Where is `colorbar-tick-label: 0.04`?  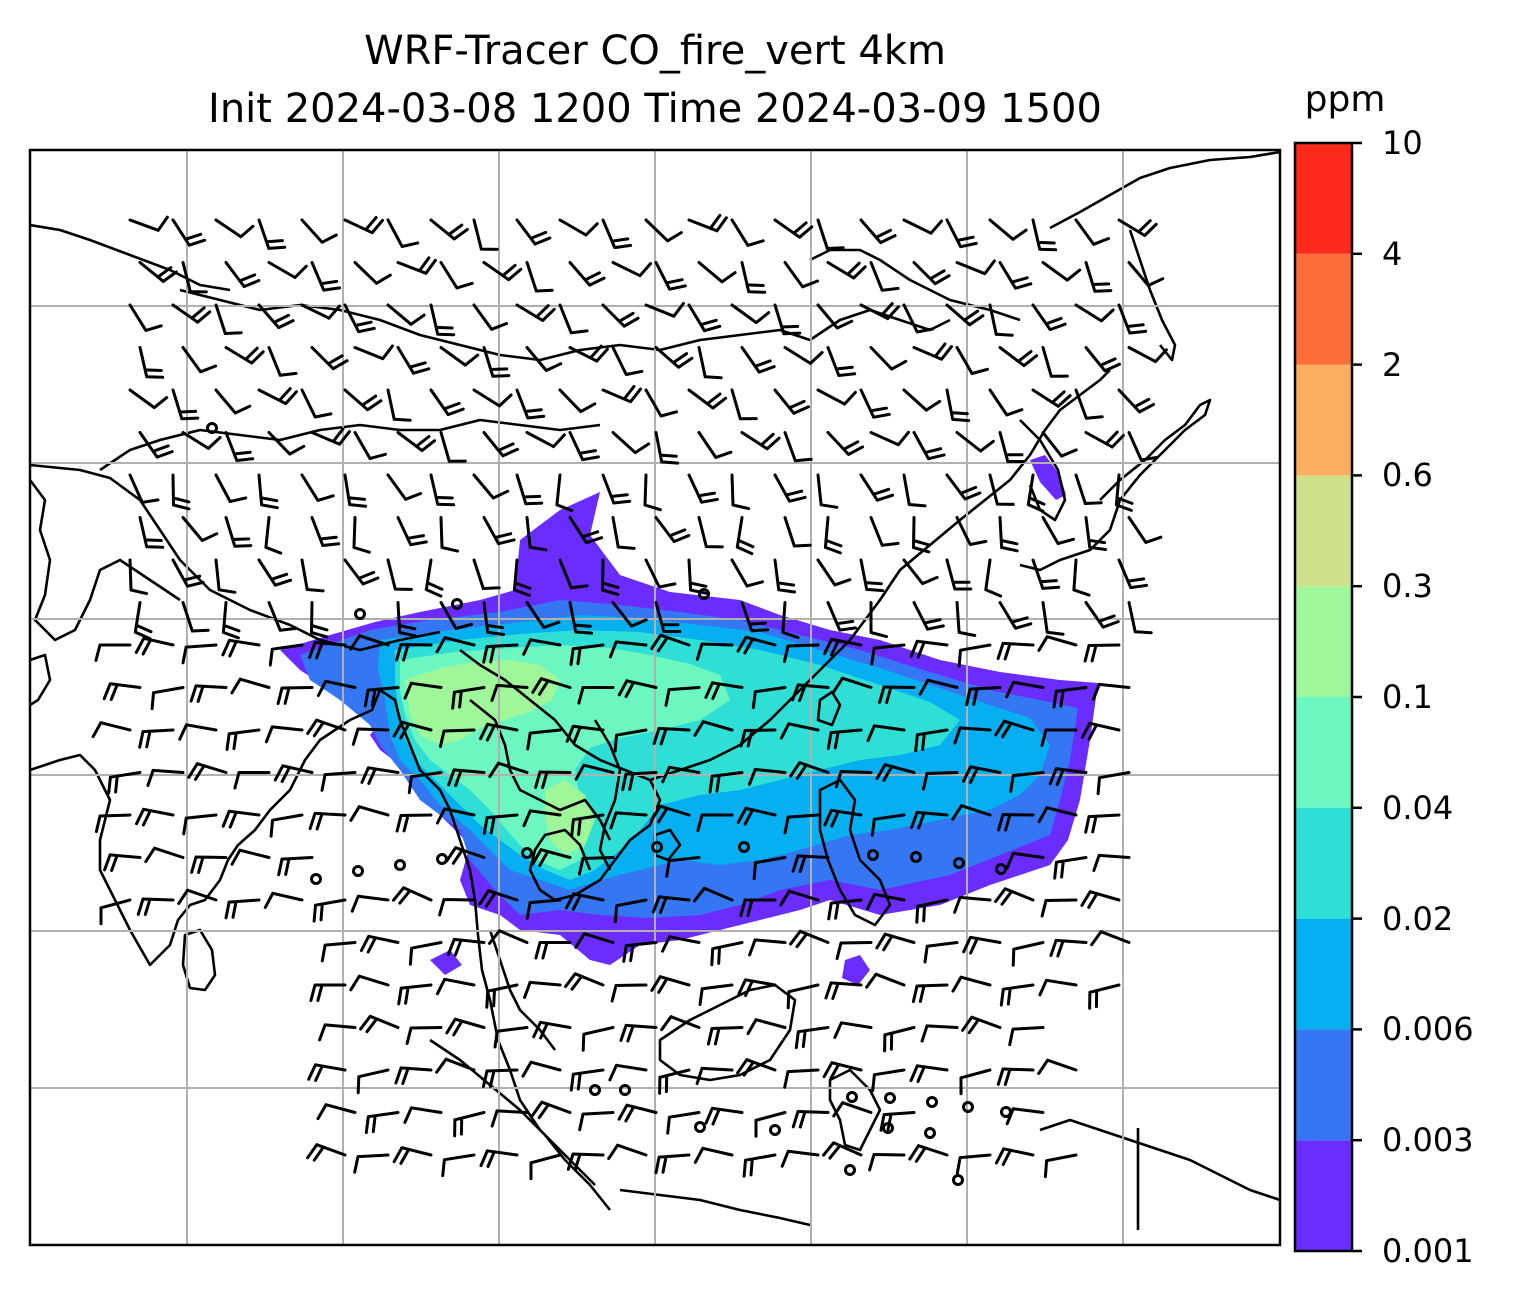
colorbar-tick-label: 0.04 is located at coordinates (1418, 807).